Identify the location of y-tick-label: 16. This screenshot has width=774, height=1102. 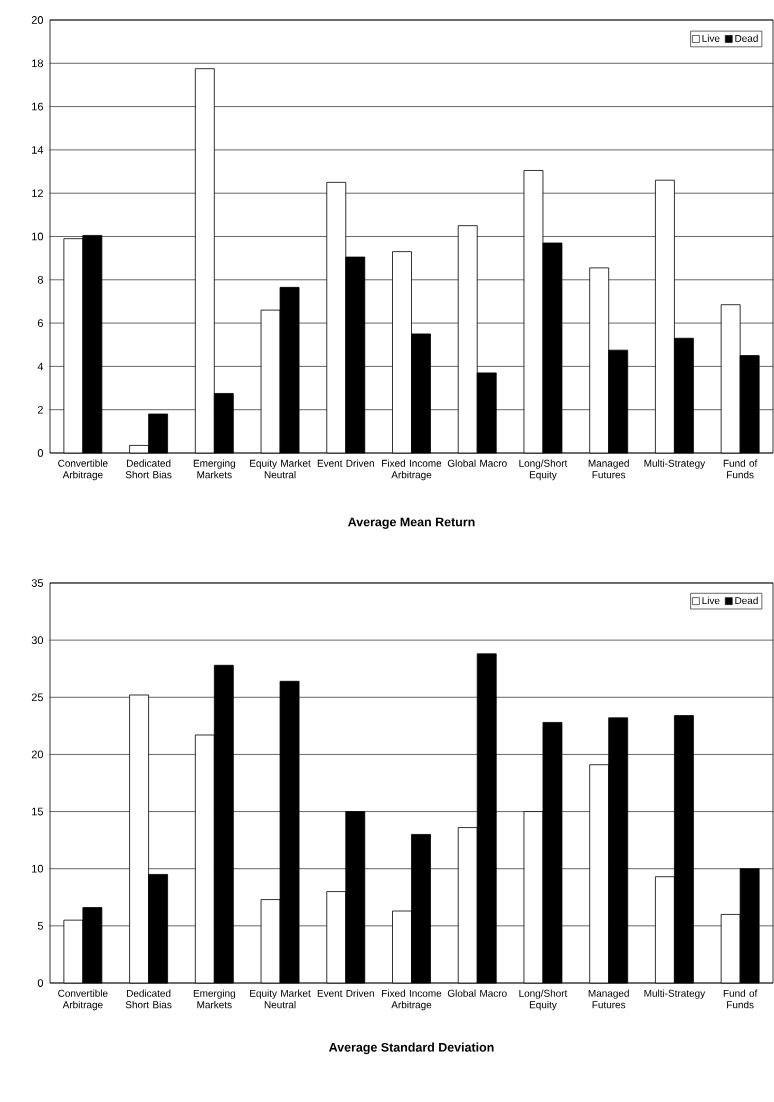
(37, 106).